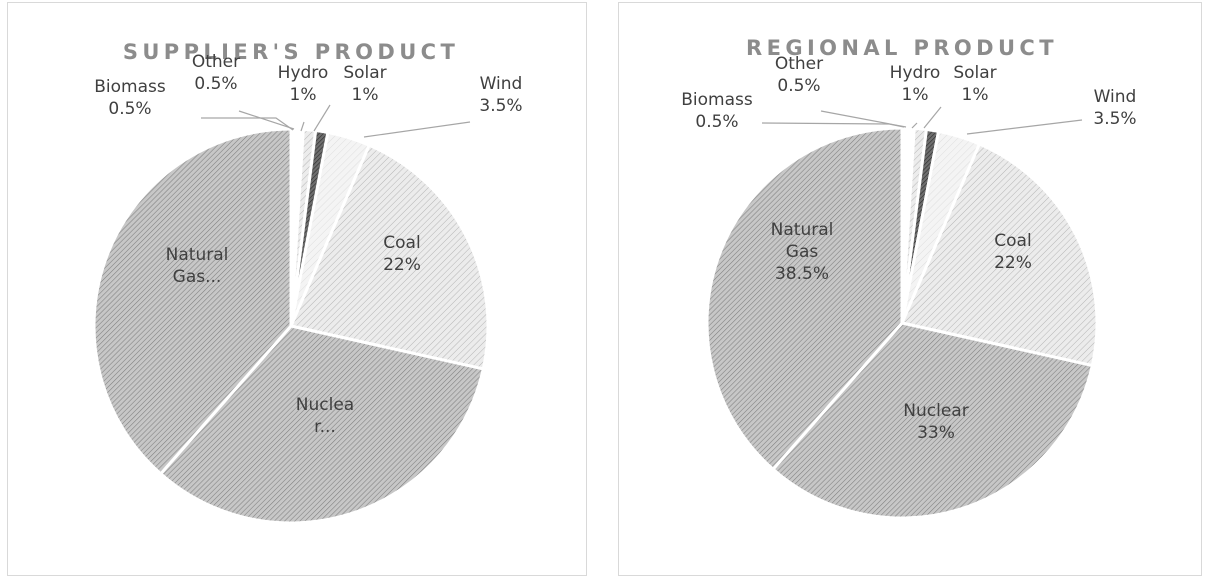 The height and width of the screenshot is (579, 1209). What do you see at coordinates (902, 48) in the screenshot?
I see `chart-title: REGIONAL PRODUCT` at bounding box center [902, 48].